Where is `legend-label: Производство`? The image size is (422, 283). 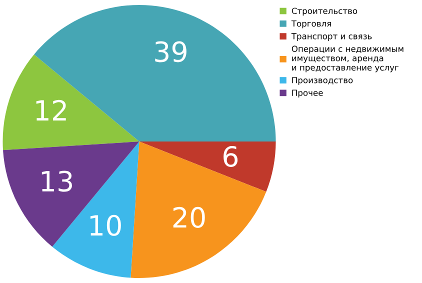 legend-label: Производство is located at coordinates (322, 81).